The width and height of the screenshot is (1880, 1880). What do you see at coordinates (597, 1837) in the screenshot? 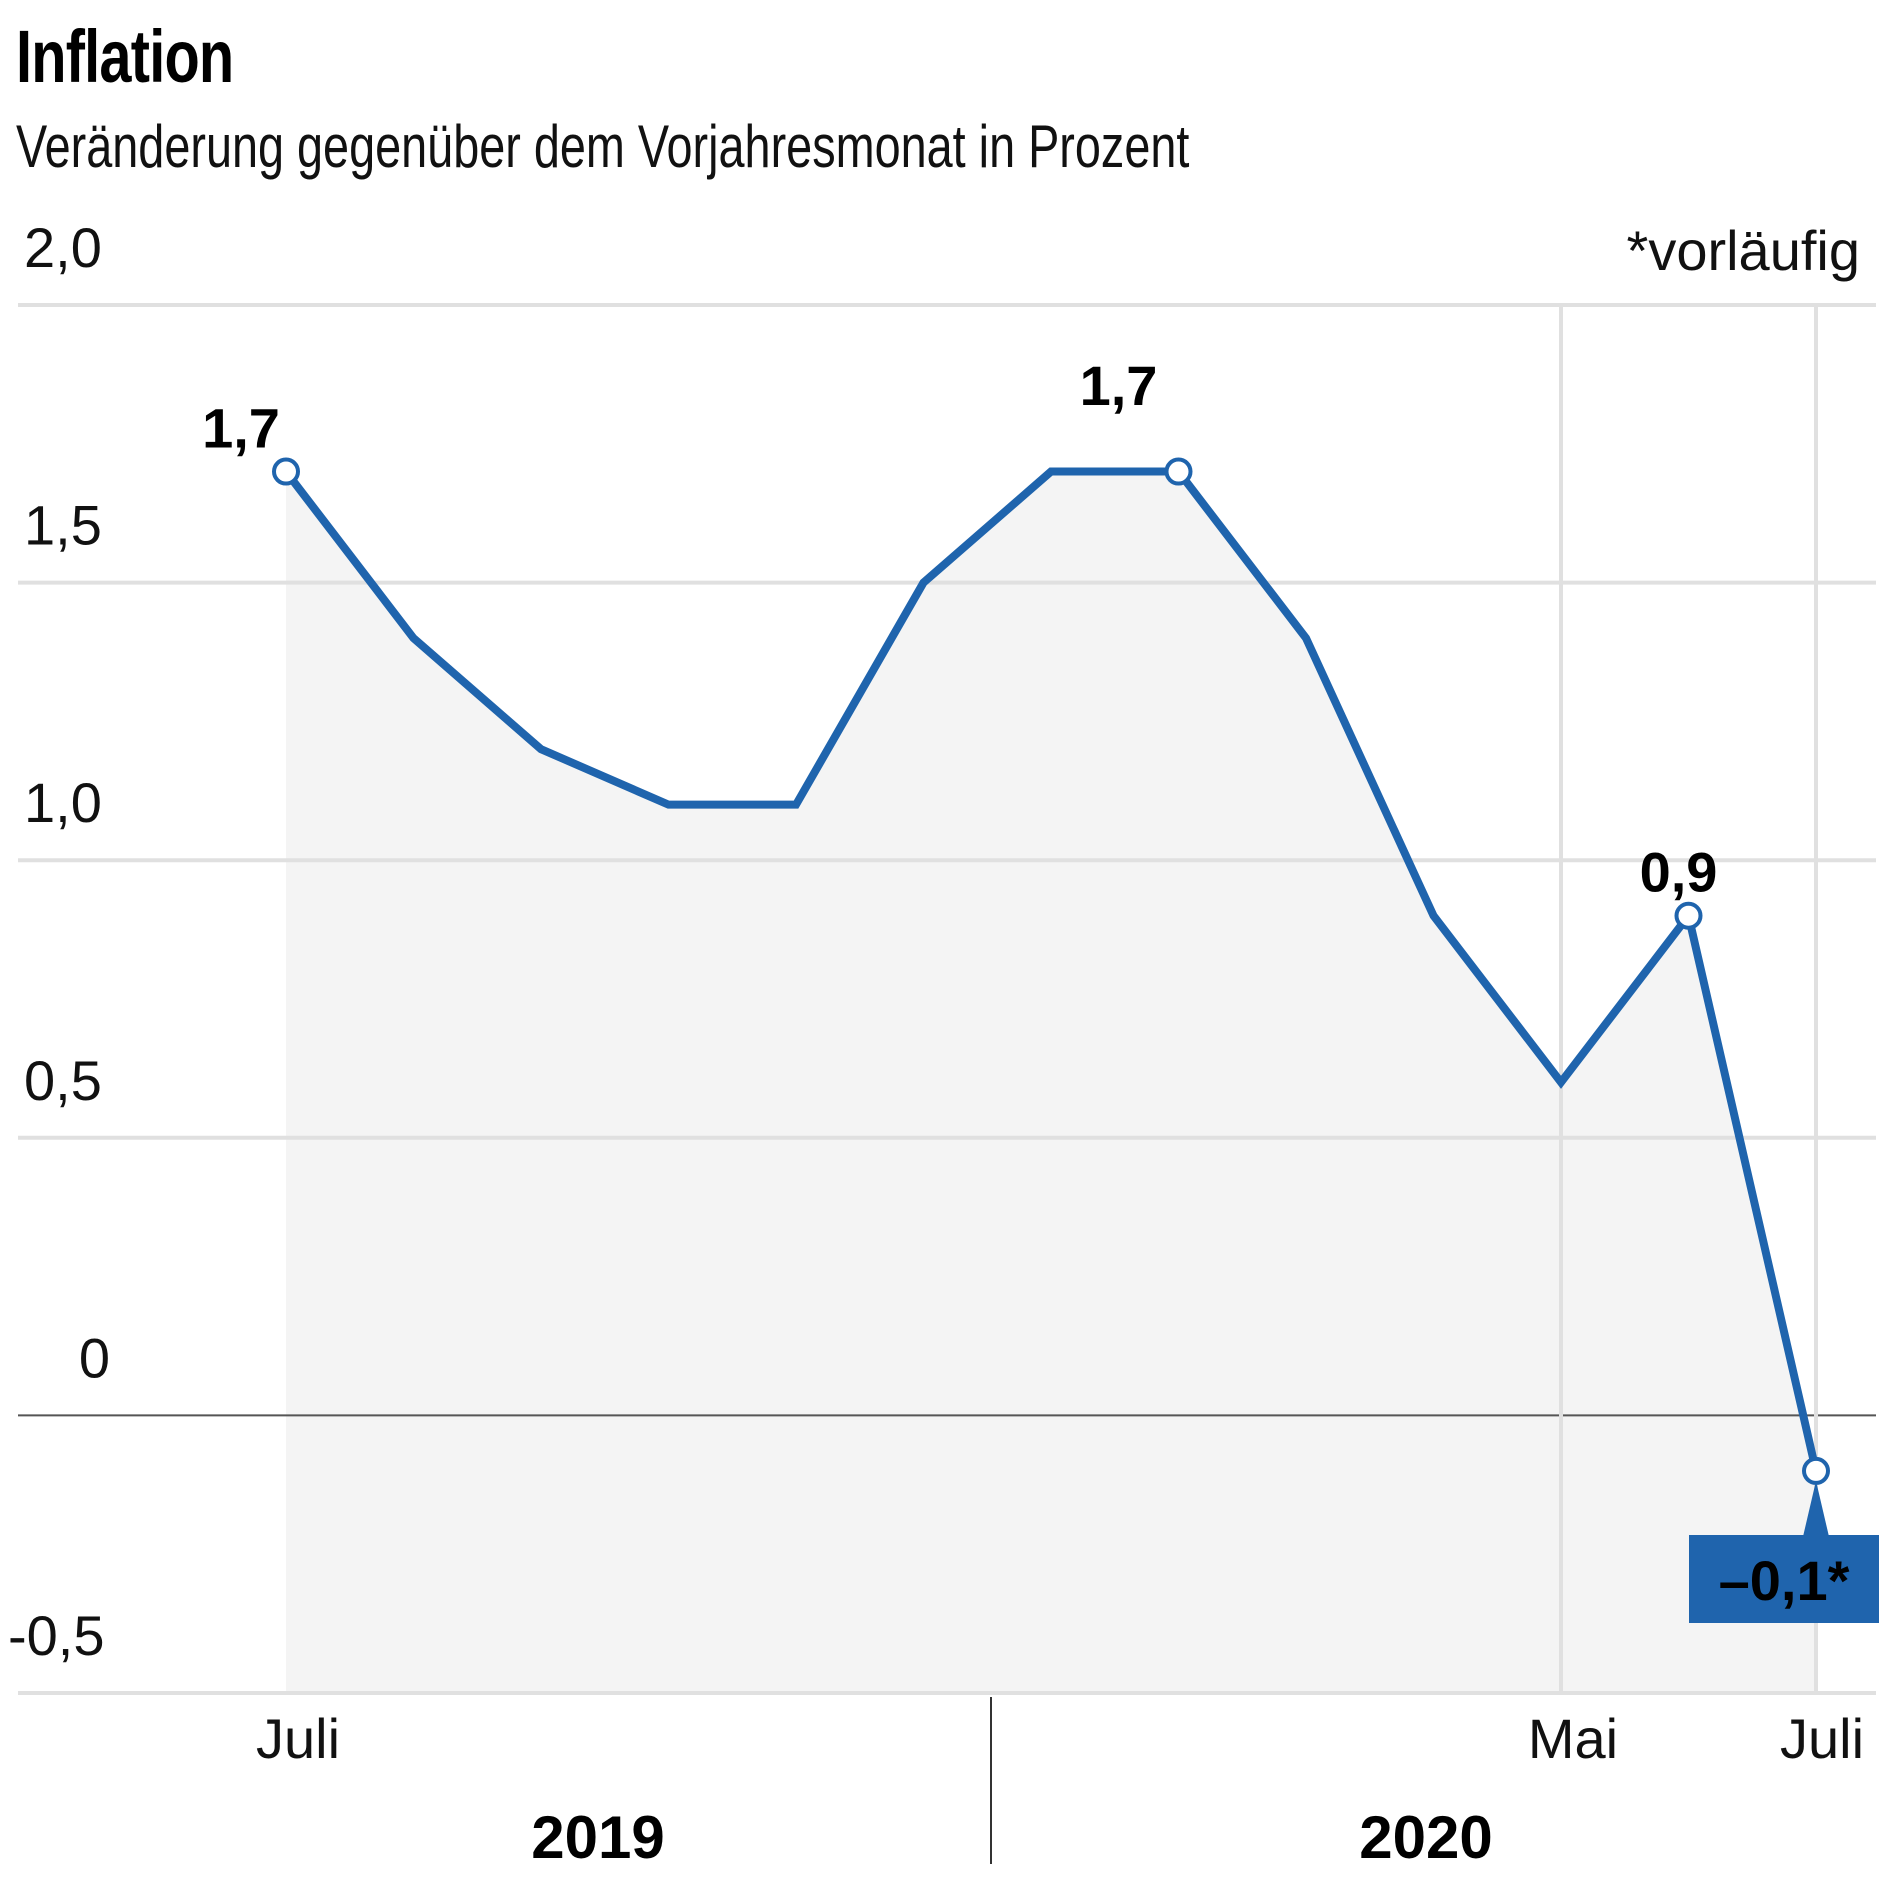
I see `year-label: 2019` at bounding box center [597, 1837].